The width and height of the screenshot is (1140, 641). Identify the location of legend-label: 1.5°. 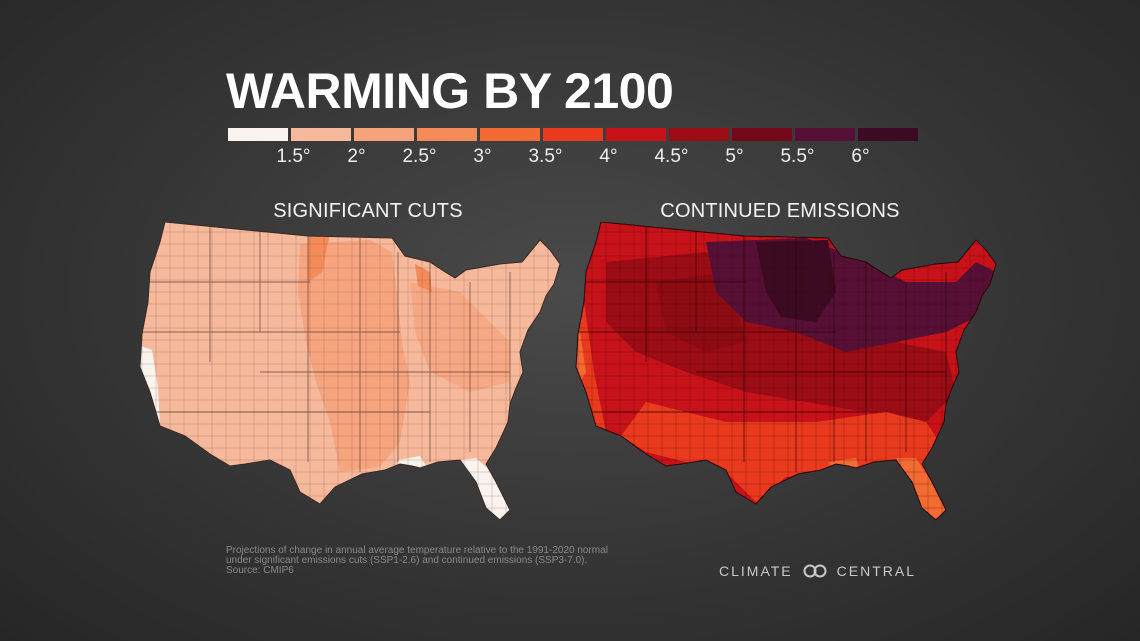
(293, 156).